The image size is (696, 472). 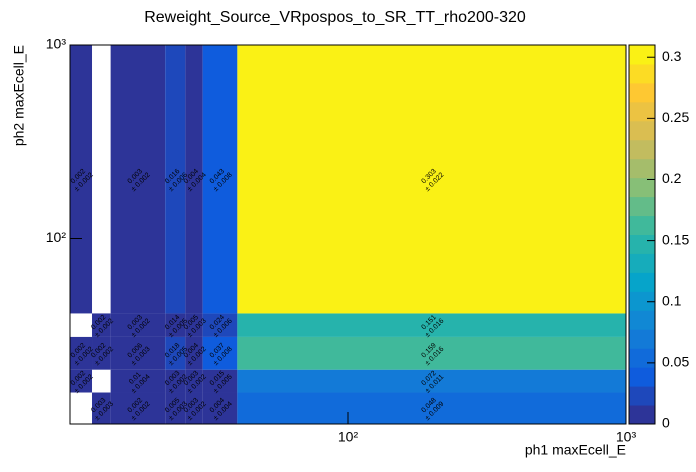 I want to click on colorbar-tick-label: 0.05, so click(x=675, y=362).